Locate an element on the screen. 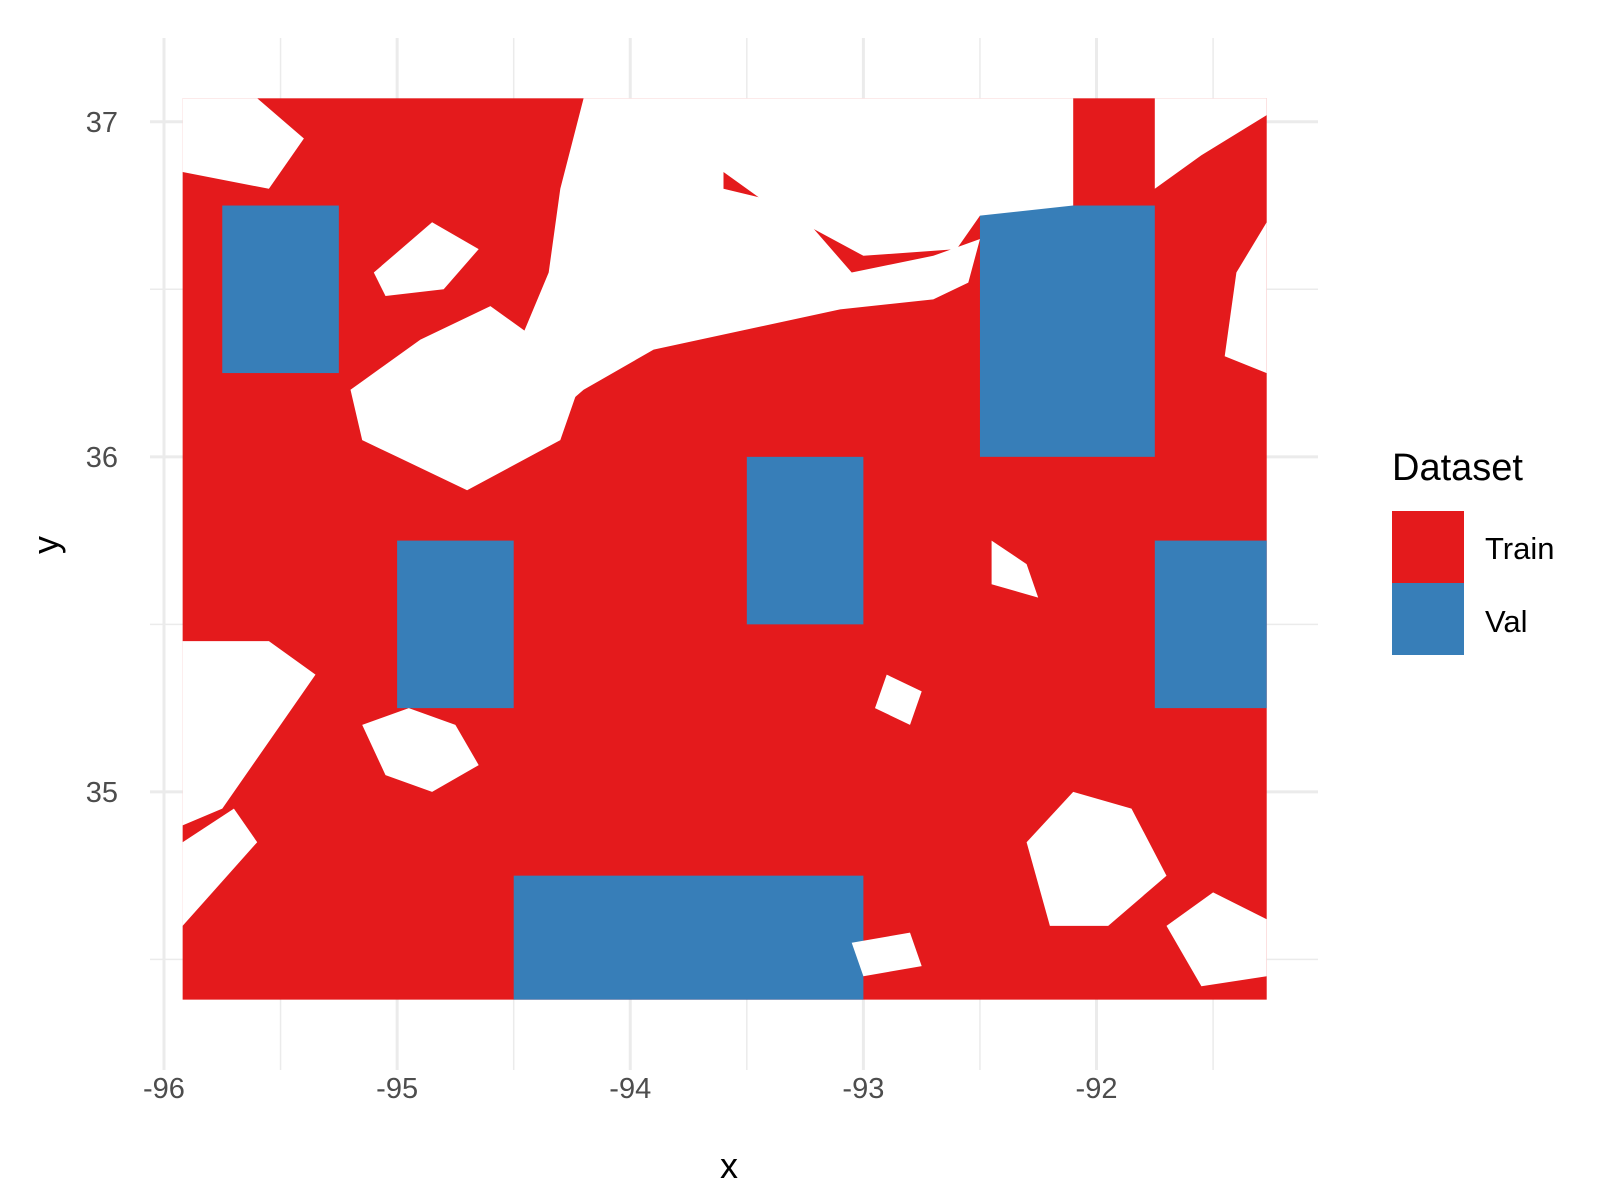 This screenshot has height=1200, width=1600. y-axis-ticks: 35 36 37 is located at coordinates (102, 458).